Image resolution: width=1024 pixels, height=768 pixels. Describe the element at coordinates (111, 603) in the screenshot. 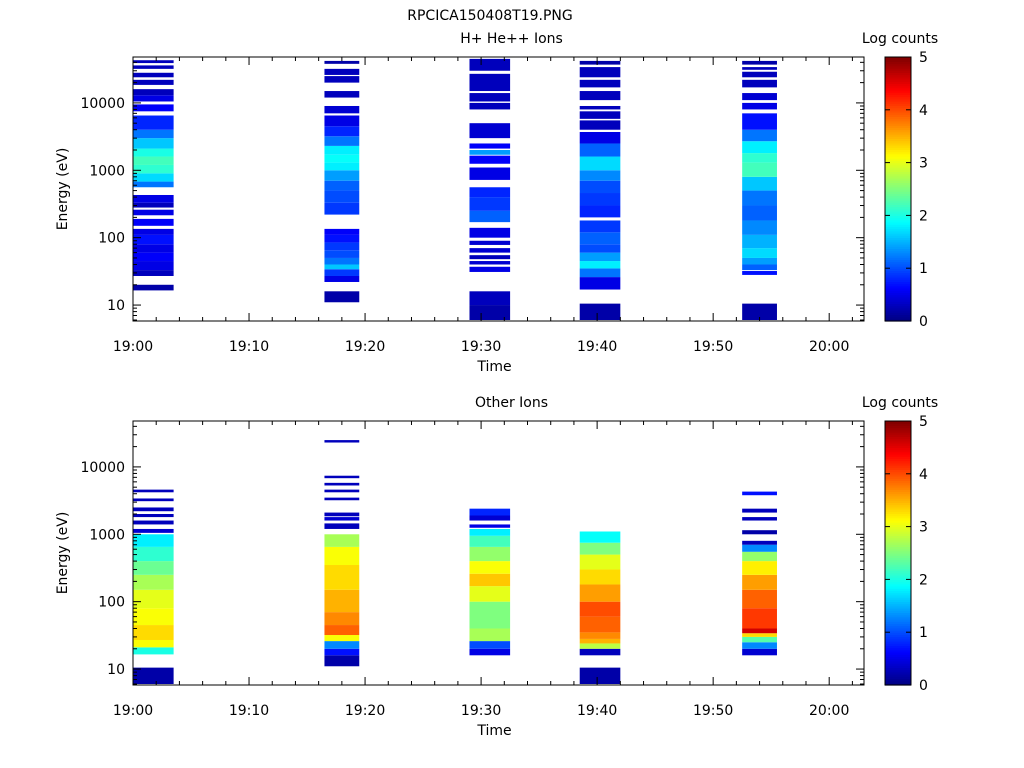

I see `y-tick-label: 100` at that location.